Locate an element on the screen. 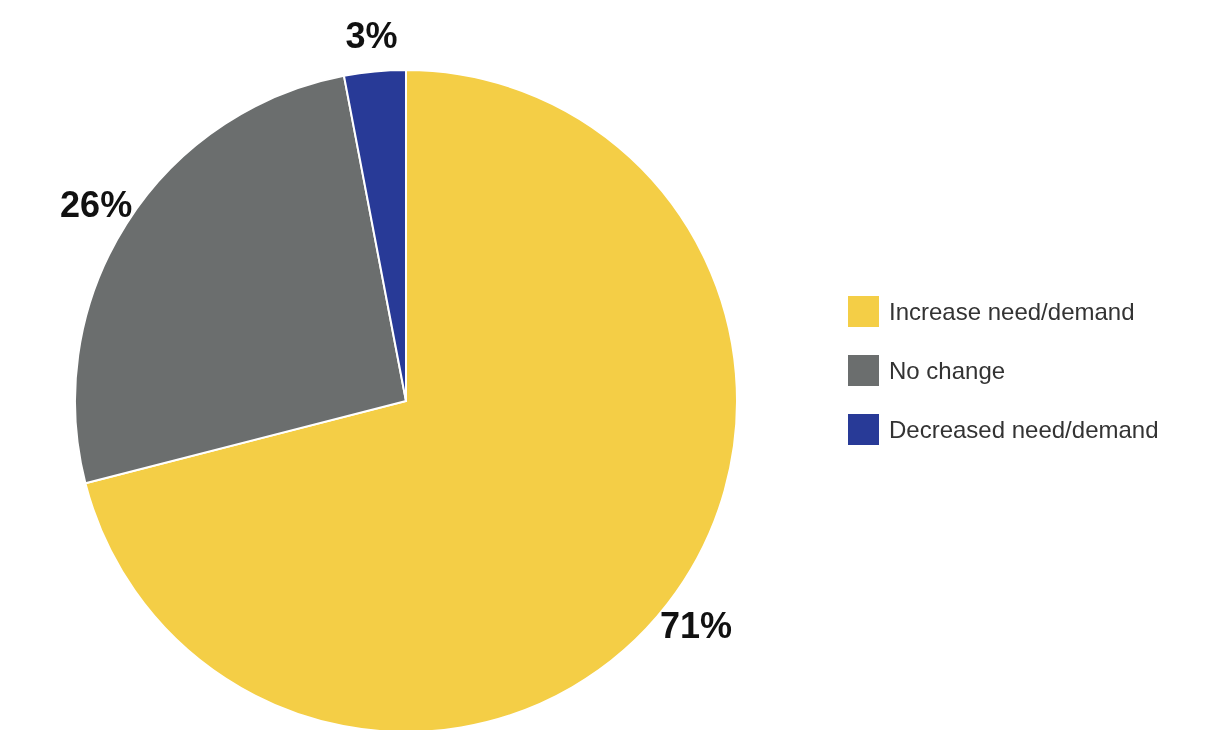  data-label: 26% is located at coordinates (96, 204).